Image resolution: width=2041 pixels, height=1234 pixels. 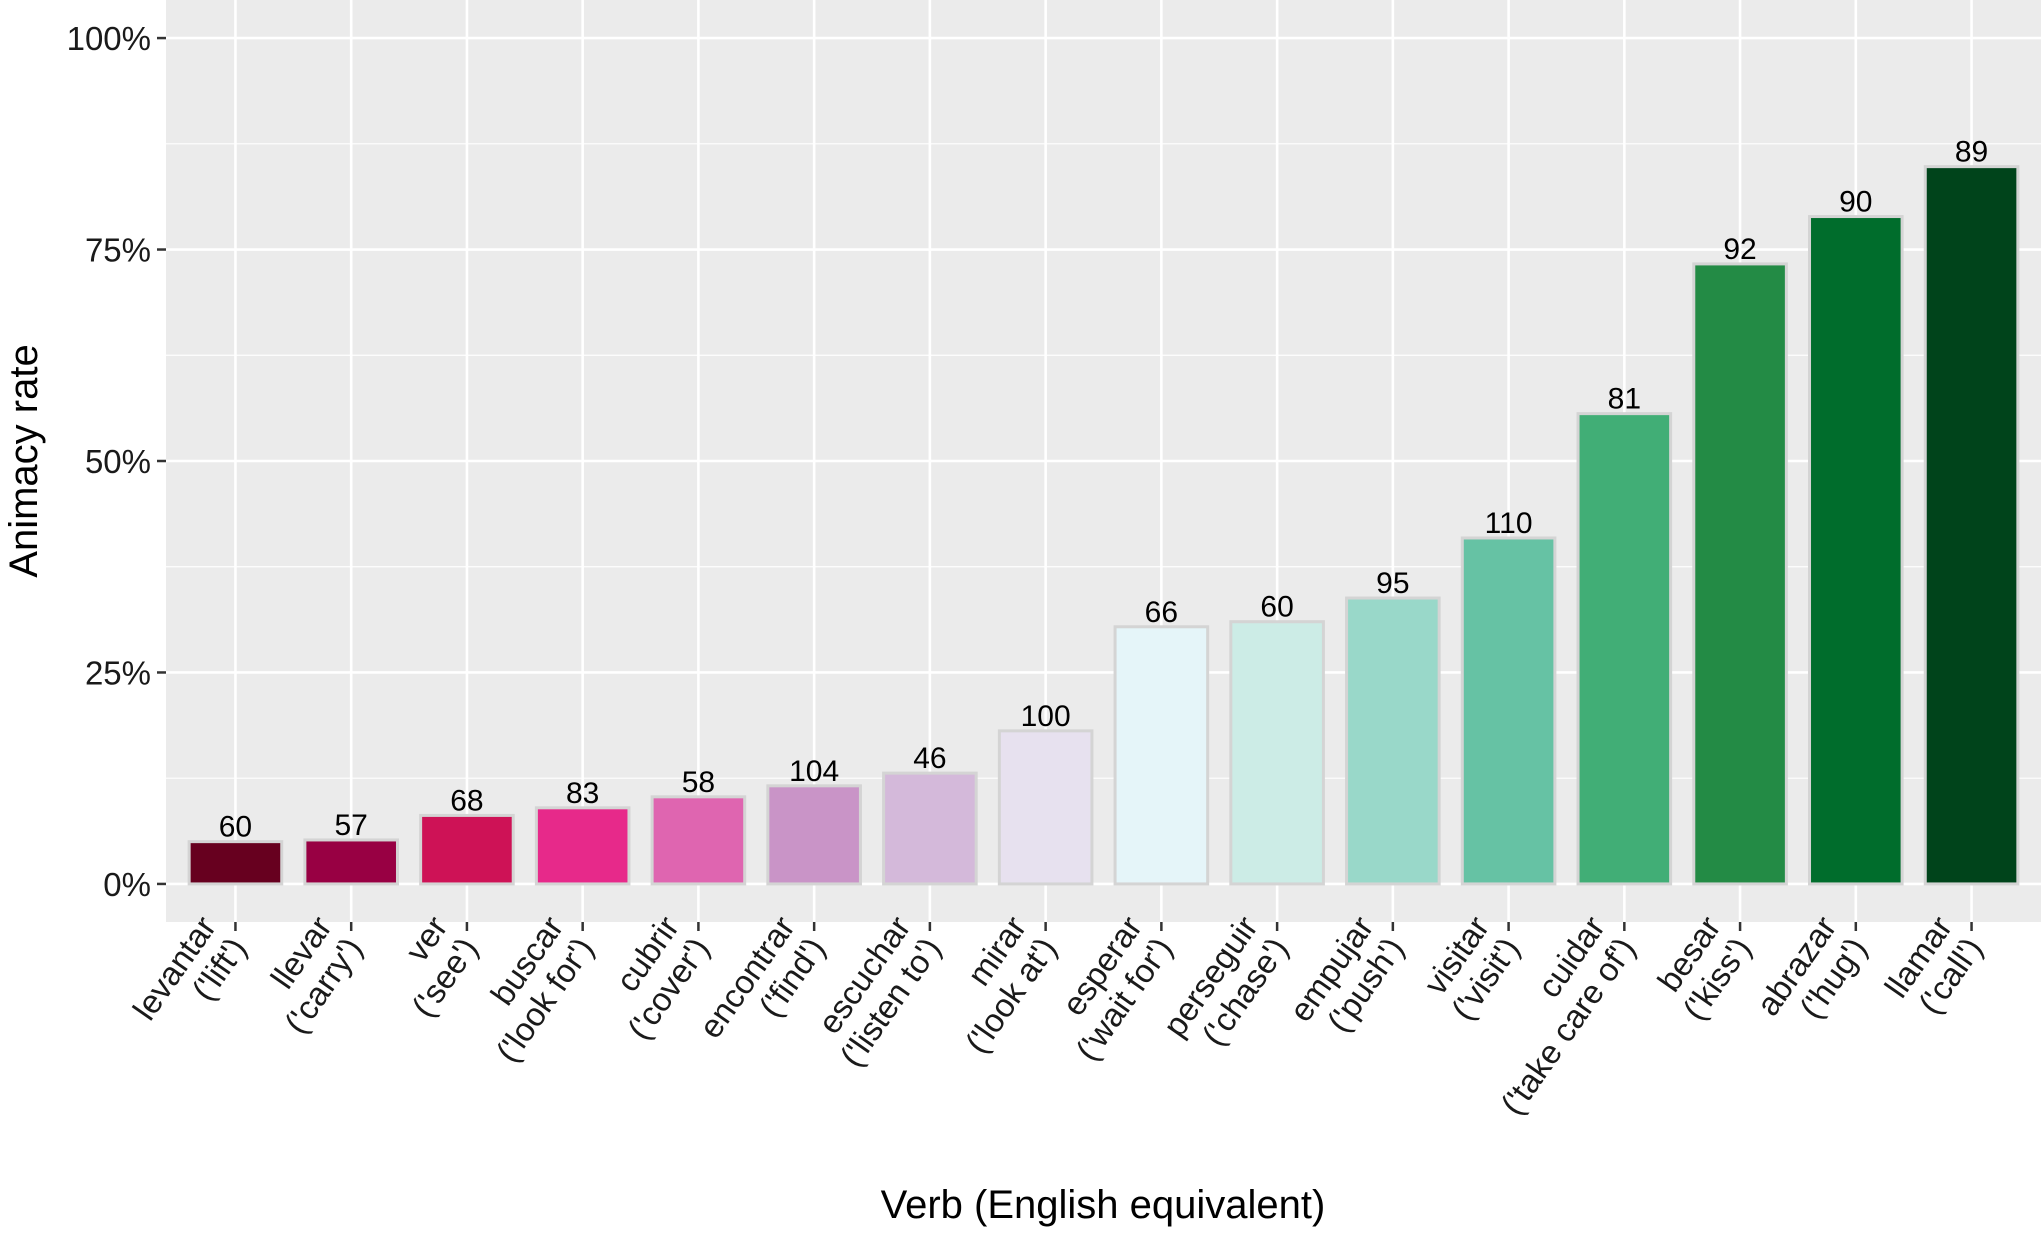 What do you see at coordinates (466, 800) in the screenshot?
I see `bar-label-ver: 68` at bounding box center [466, 800].